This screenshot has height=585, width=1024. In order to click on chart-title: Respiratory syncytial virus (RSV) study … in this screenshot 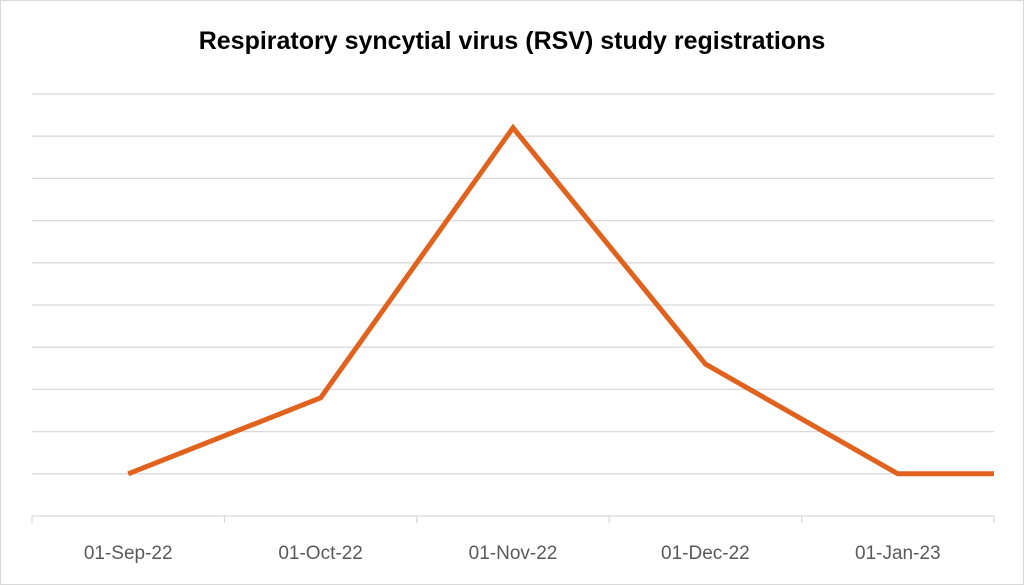, I will do `click(512, 41)`.